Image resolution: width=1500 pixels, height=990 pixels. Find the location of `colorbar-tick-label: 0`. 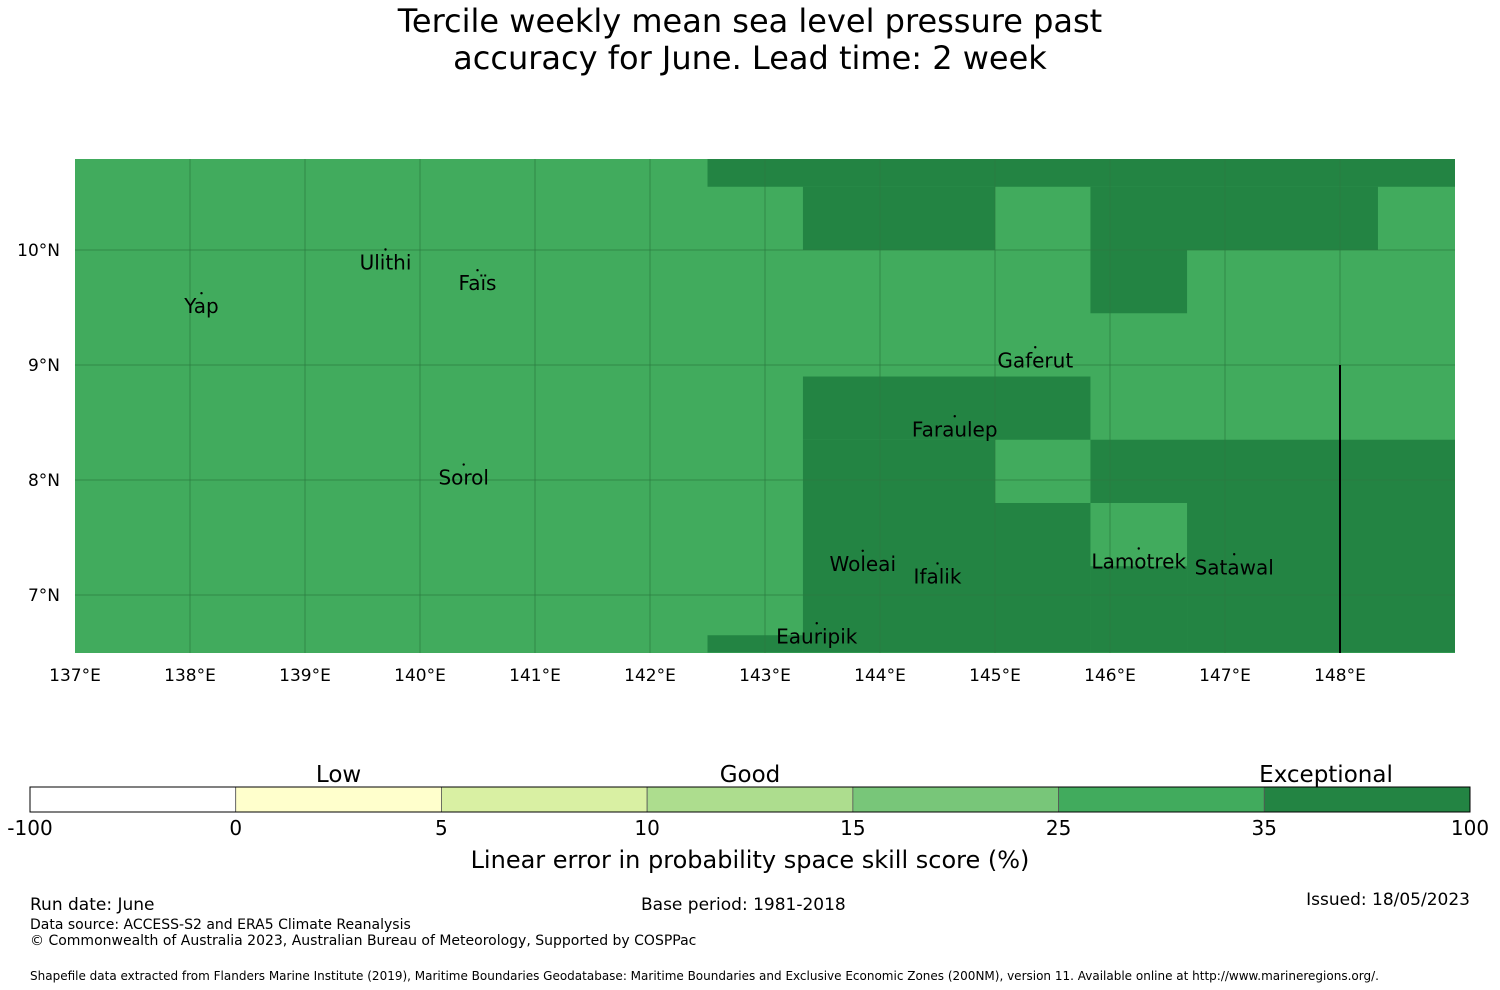

colorbar-tick-label: 0 is located at coordinates (235, 828).